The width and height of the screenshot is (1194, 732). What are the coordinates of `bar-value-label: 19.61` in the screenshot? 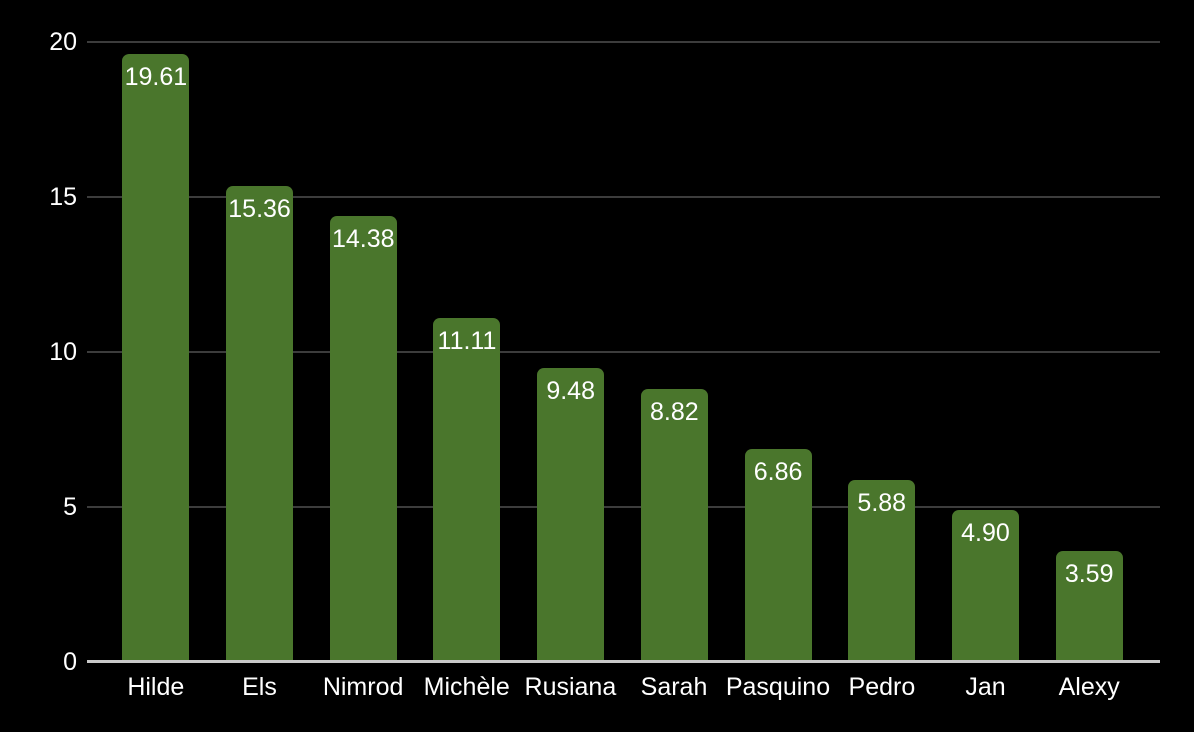 It's located at (156, 77).